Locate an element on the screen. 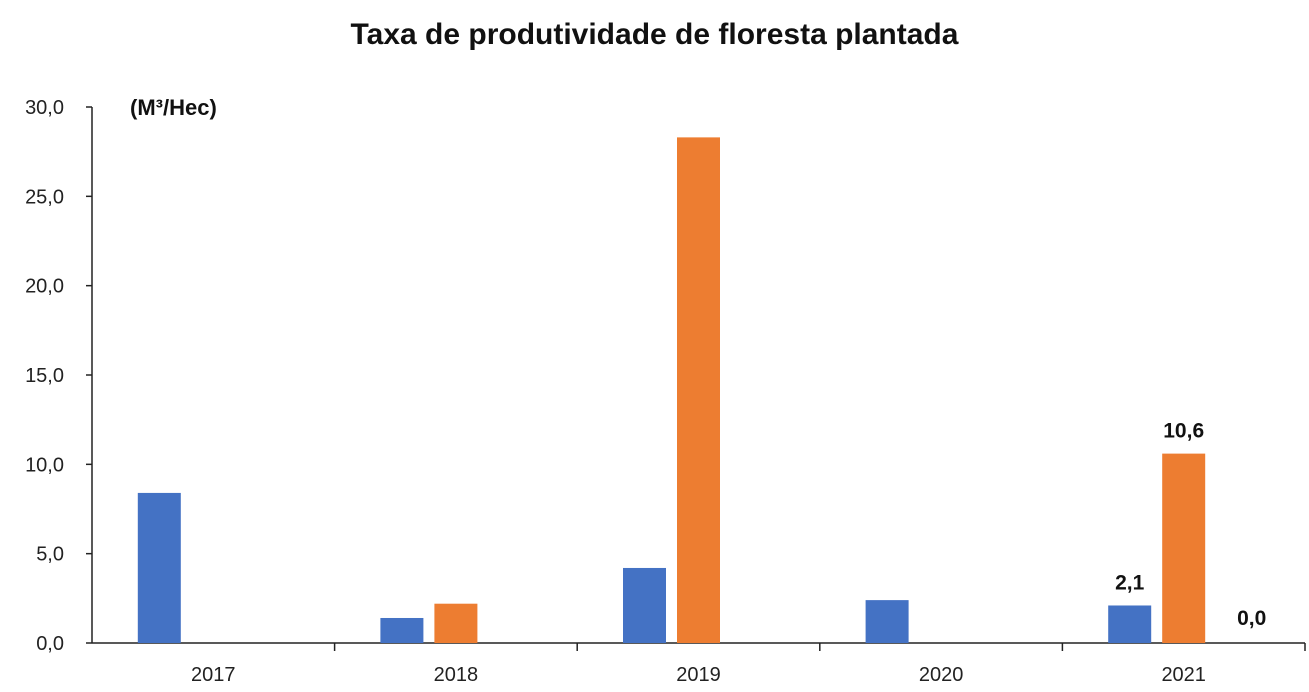 The width and height of the screenshot is (1309, 692). data-labels: 2,1 10,6 0,0 is located at coordinates (1190, 525).